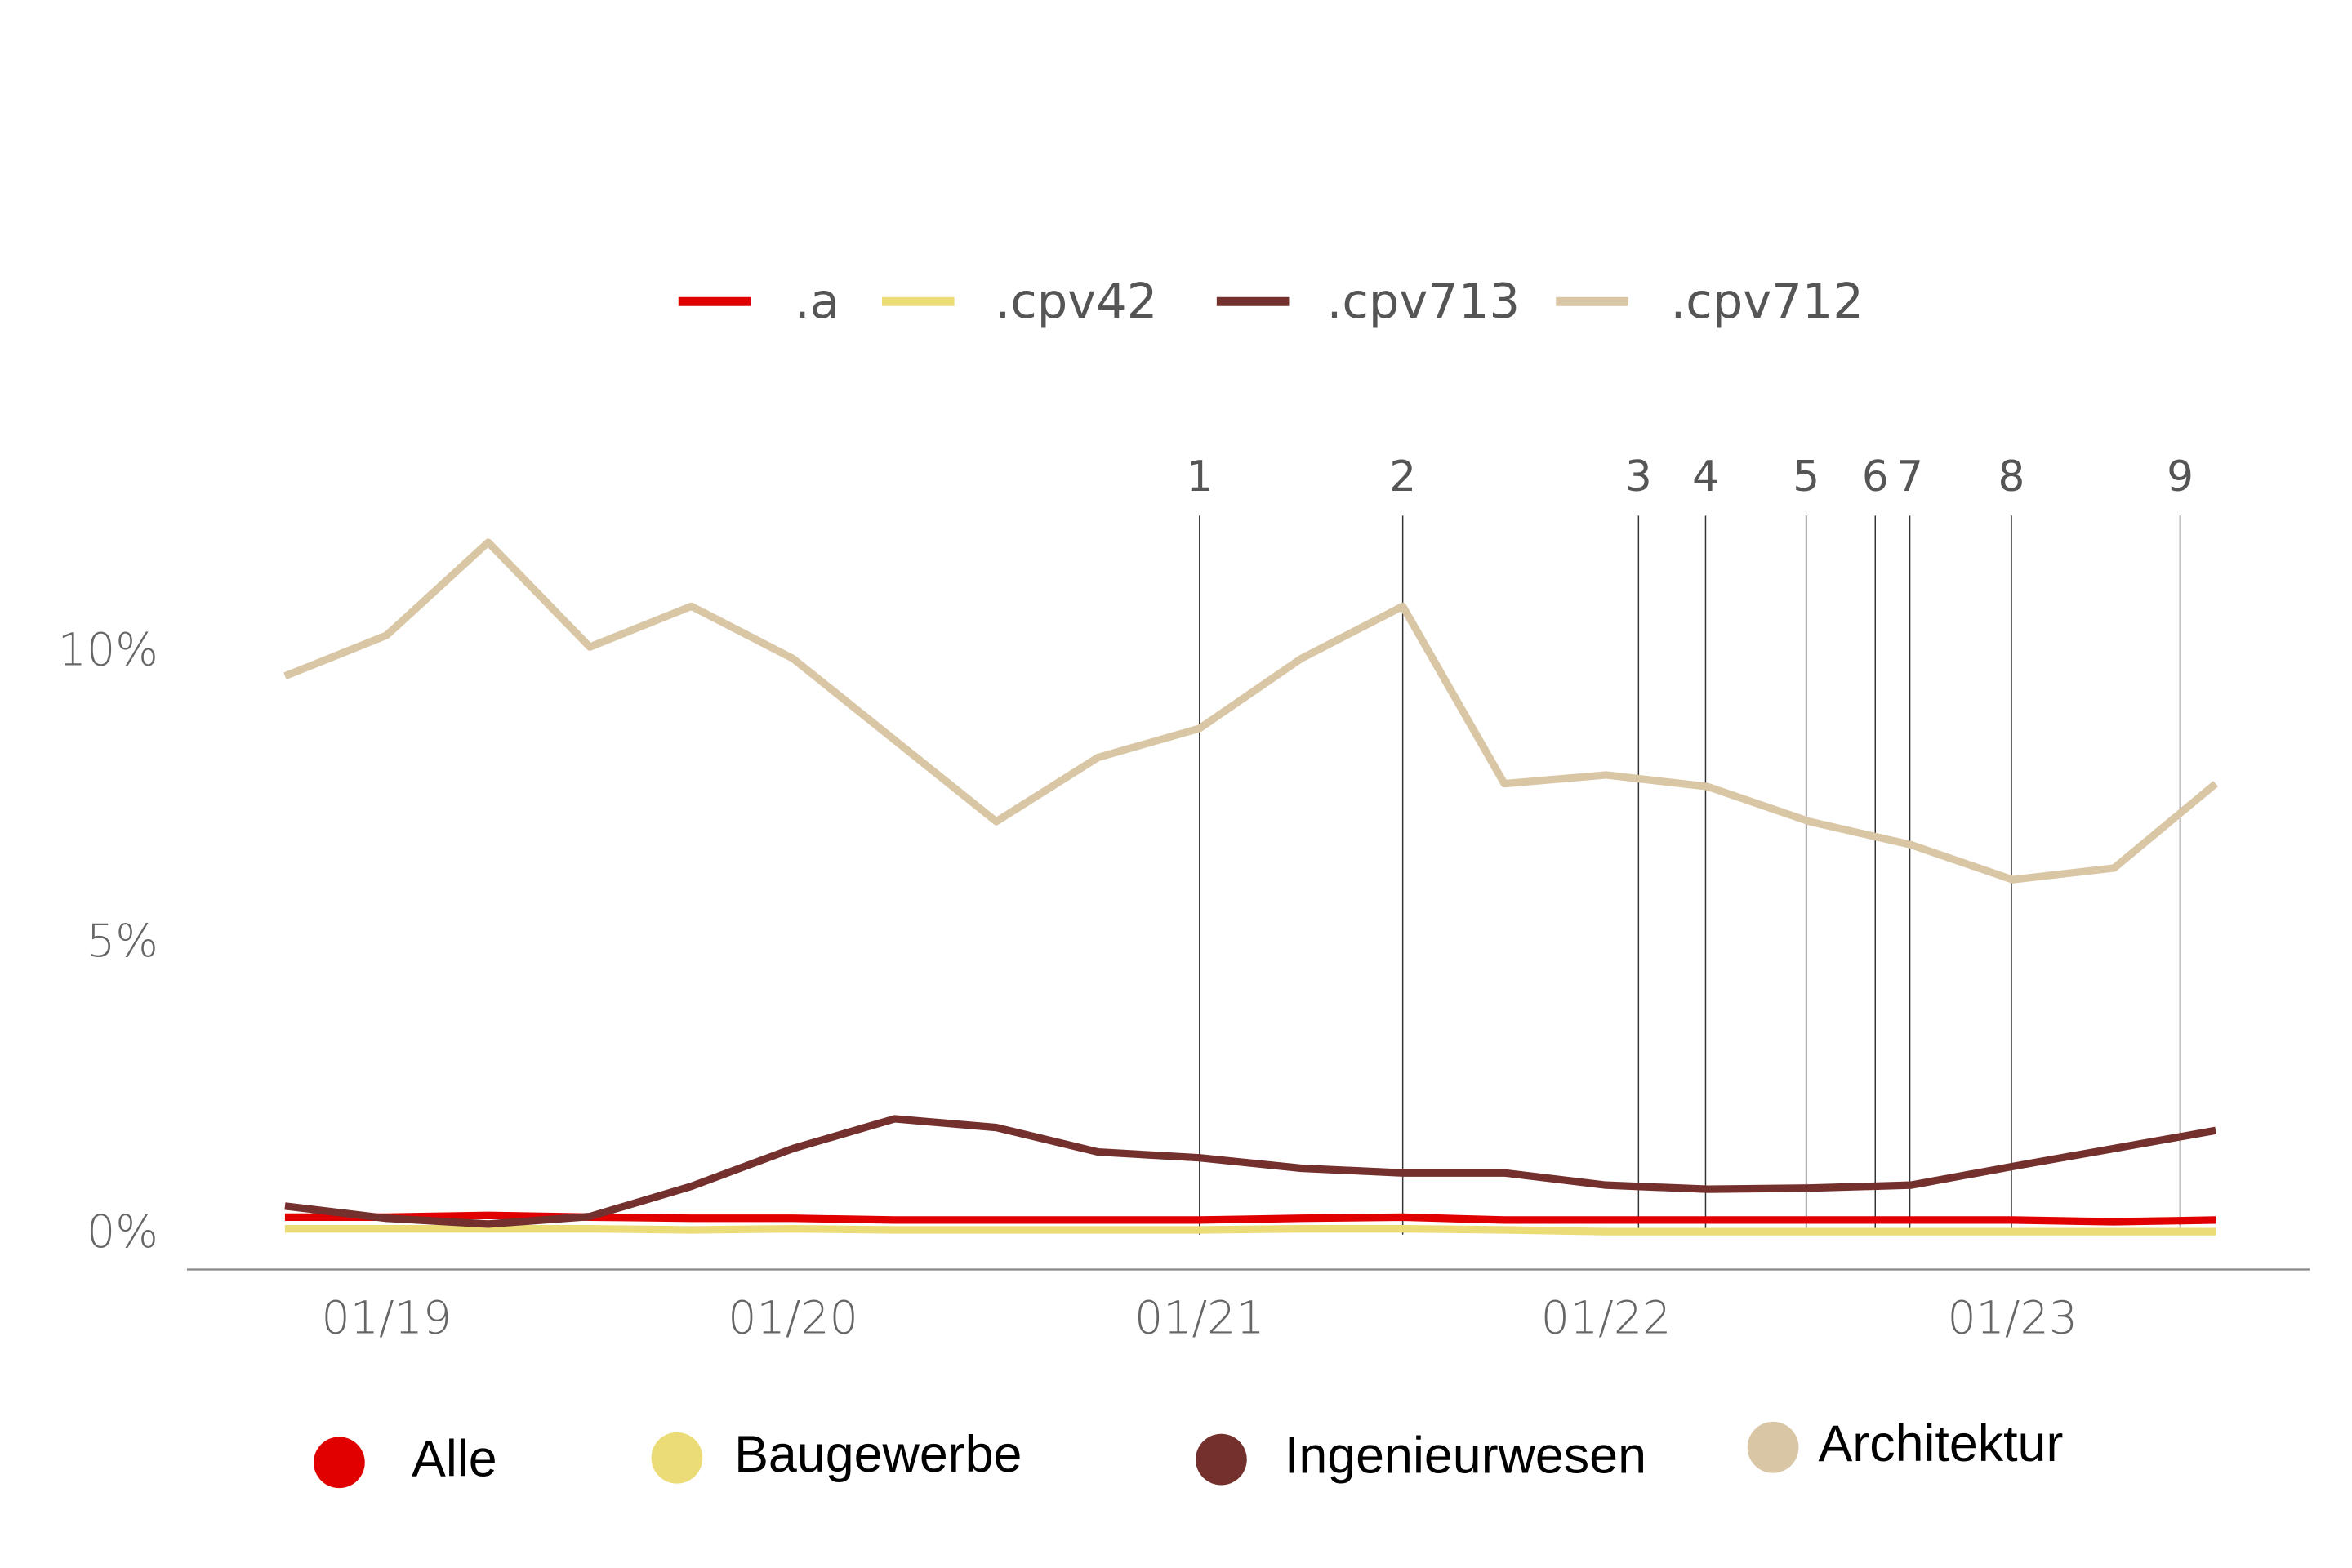 The width and height of the screenshot is (2352, 1568). What do you see at coordinates (817, 301) in the screenshot?
I see `legend-label: .a` at bounding box center [817, 301].